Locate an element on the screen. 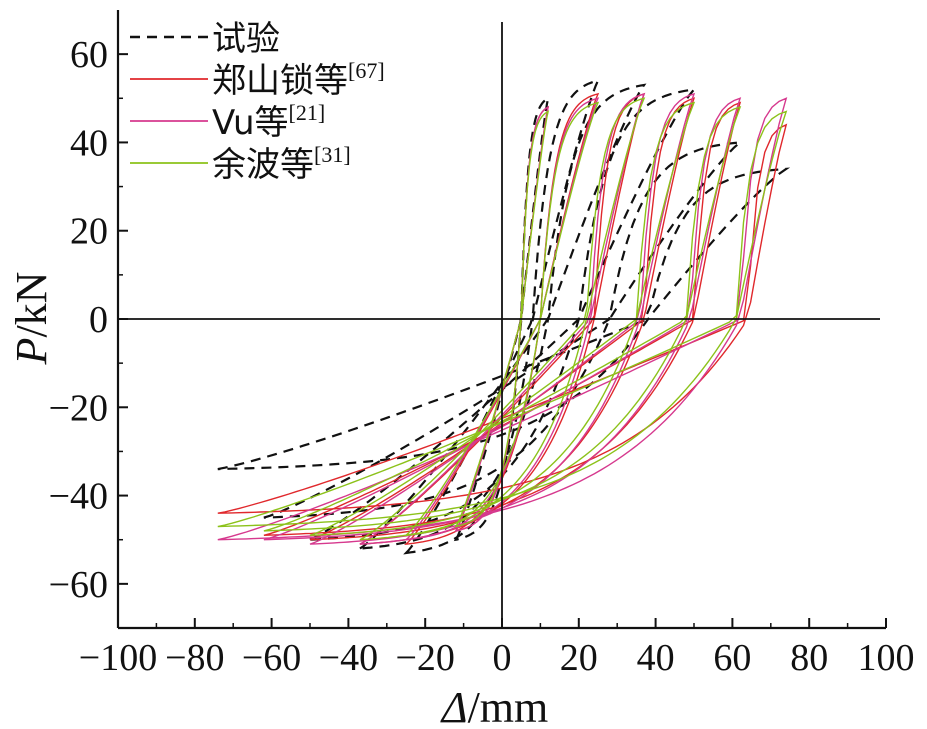 The image size is (927, 729). y-tick-label: 40 is located at coordinates (89, 143).